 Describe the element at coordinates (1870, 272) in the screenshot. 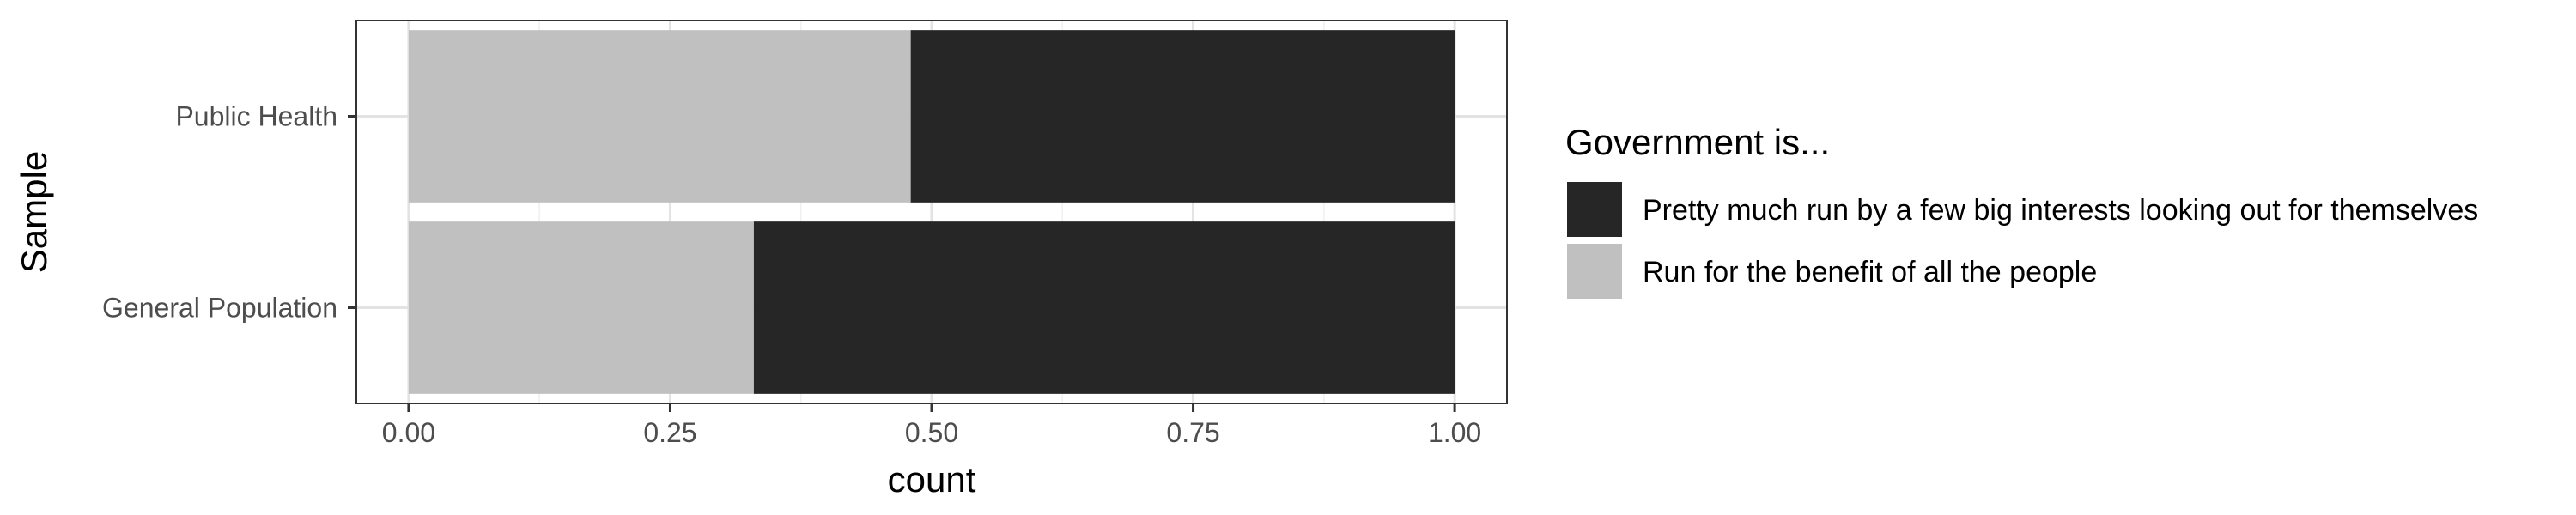

I see `legend-label: Run for the benefit of all the people` at that location.